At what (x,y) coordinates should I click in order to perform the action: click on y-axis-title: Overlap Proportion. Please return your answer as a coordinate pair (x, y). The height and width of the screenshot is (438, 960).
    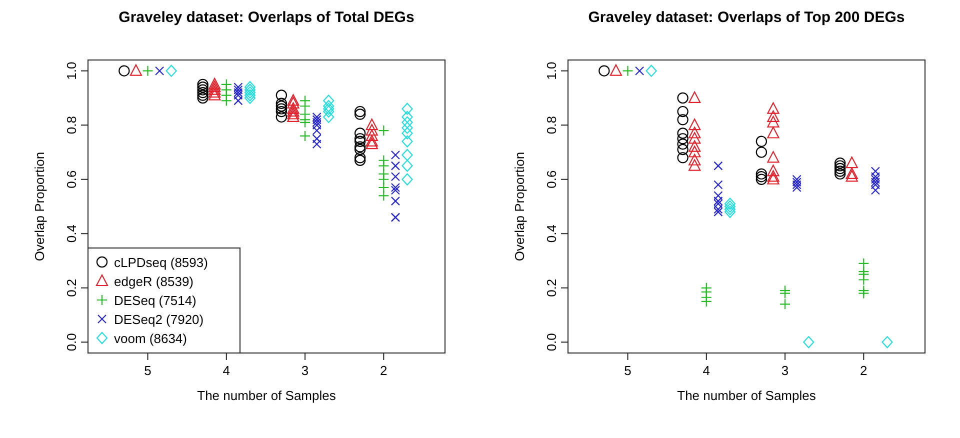
    Looking at the image, I should click on (519, 207).